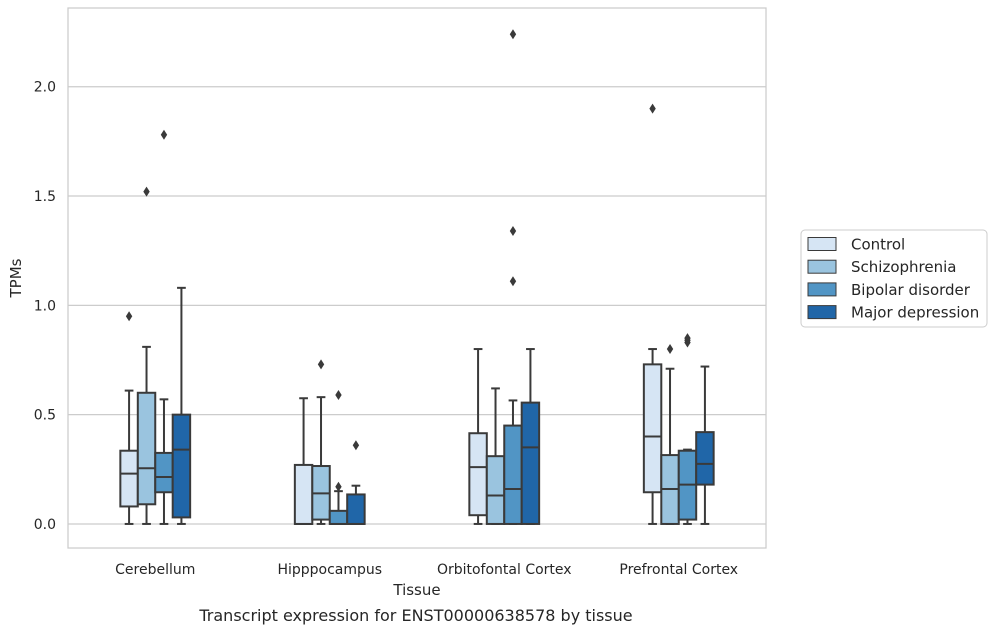  What do you see at coordinates (416, 590) in the screenshot?
I see `x-axis-label: Tissue` at bounding box center [416, 590].